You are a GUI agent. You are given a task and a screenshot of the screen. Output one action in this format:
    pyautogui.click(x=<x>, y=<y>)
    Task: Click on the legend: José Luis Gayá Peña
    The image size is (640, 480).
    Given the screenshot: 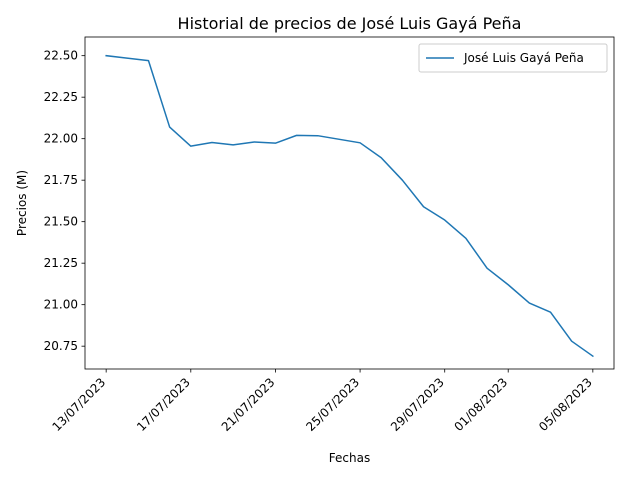 What is the action you would take?
    pyautogui.click(x=513, y=58)
    